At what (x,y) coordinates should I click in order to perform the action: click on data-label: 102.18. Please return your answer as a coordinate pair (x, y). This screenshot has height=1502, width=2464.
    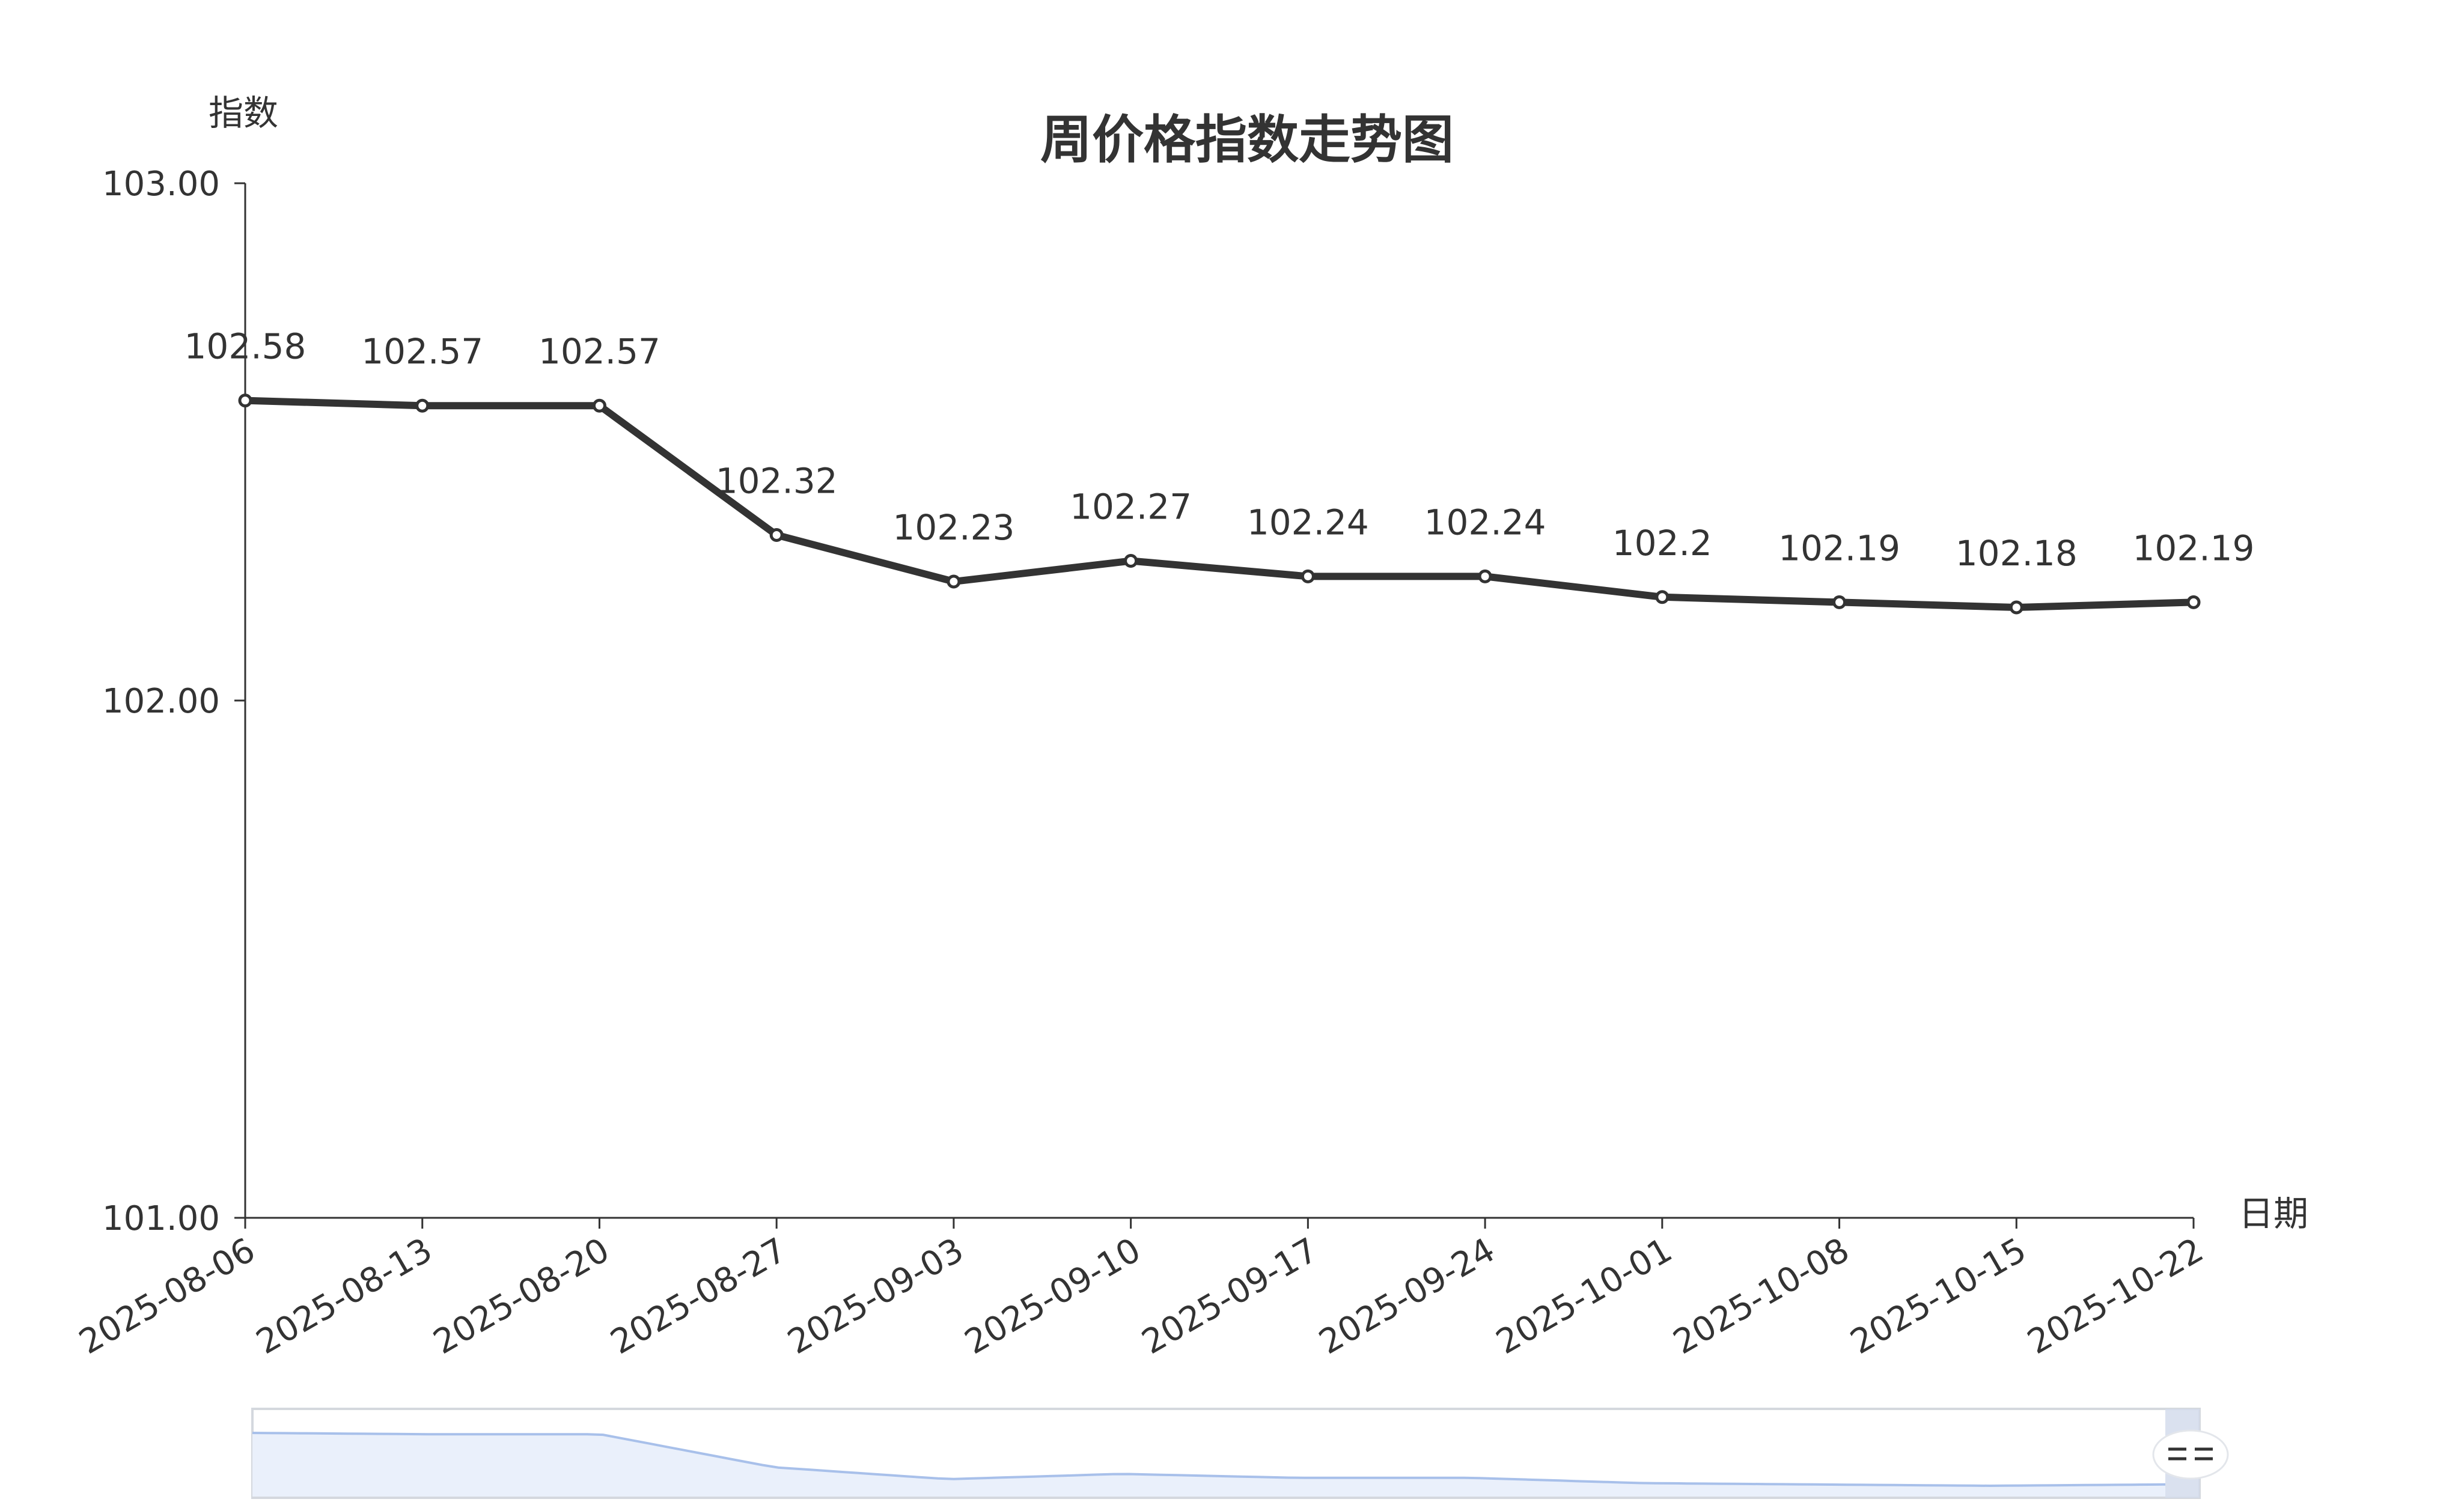
    Looking at the image, I should click on (2017, 553).